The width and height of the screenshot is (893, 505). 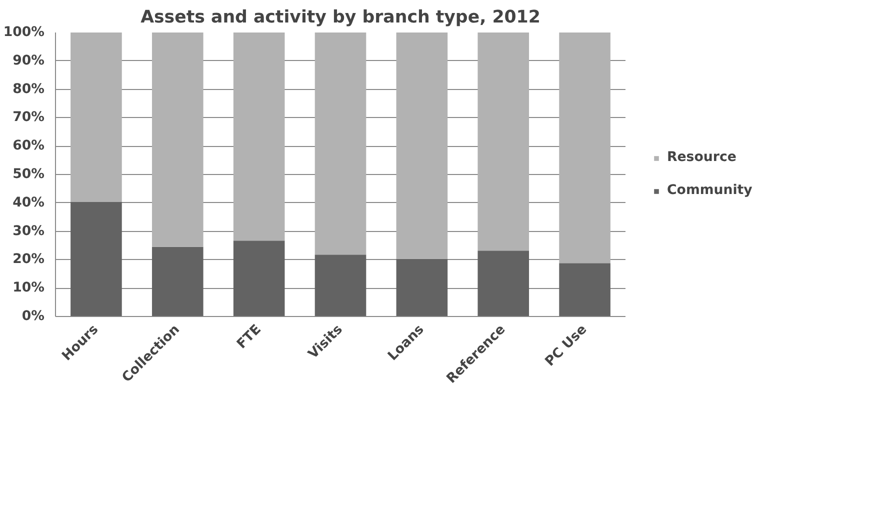 What do you see at coordinates (28, 118) in the screenshot?
I see `y-tick-label: 70%` at bounding box center [28, 118].